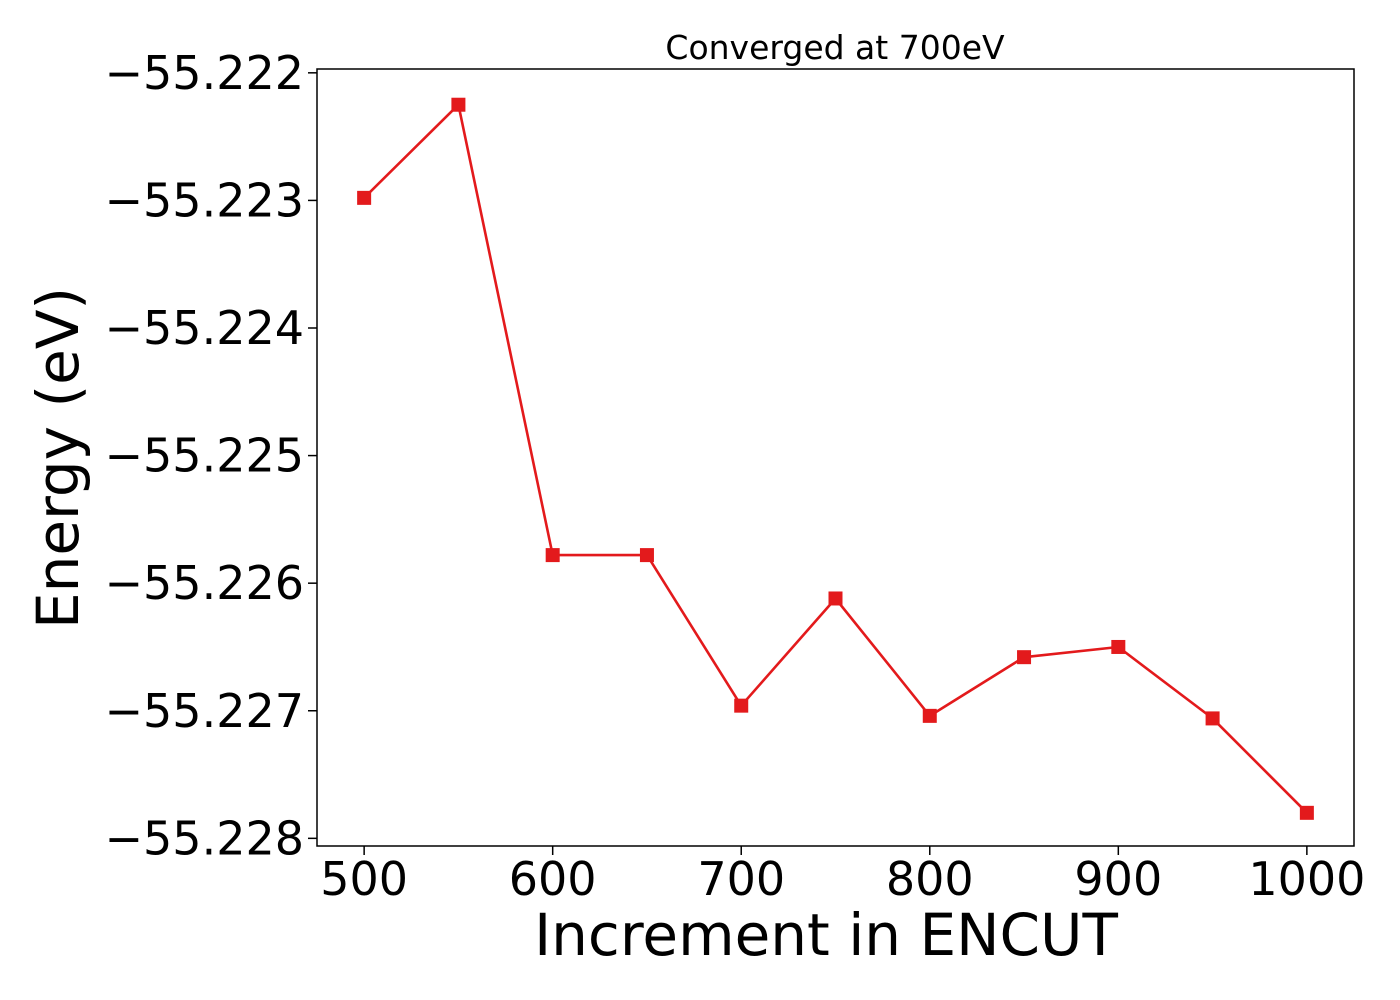 This screenshot has width=1400, height=1000. Describe the element at coordinates (1306, 879) in the screenshot. I see `x-tick-label: 1000` at that location.